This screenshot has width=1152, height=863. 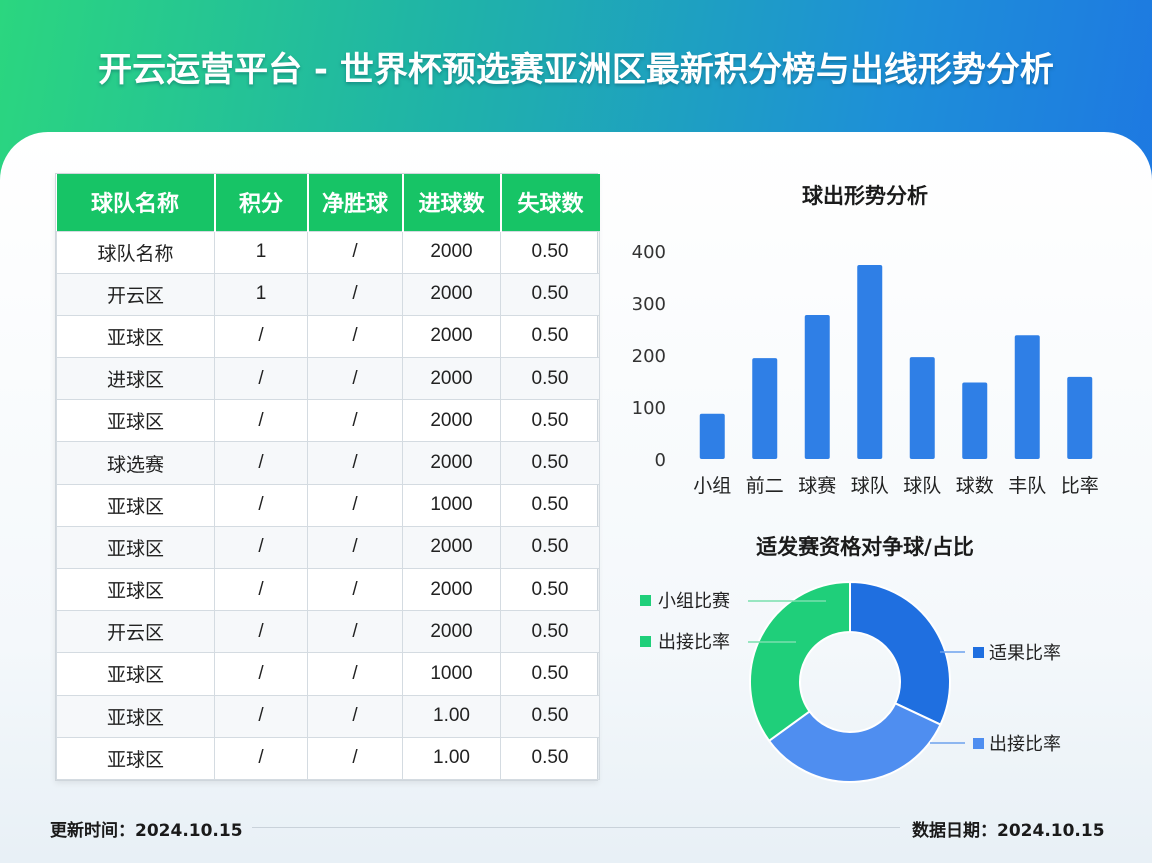 I want to click on x-tick-label: 前二, so click(x=765, y=486).